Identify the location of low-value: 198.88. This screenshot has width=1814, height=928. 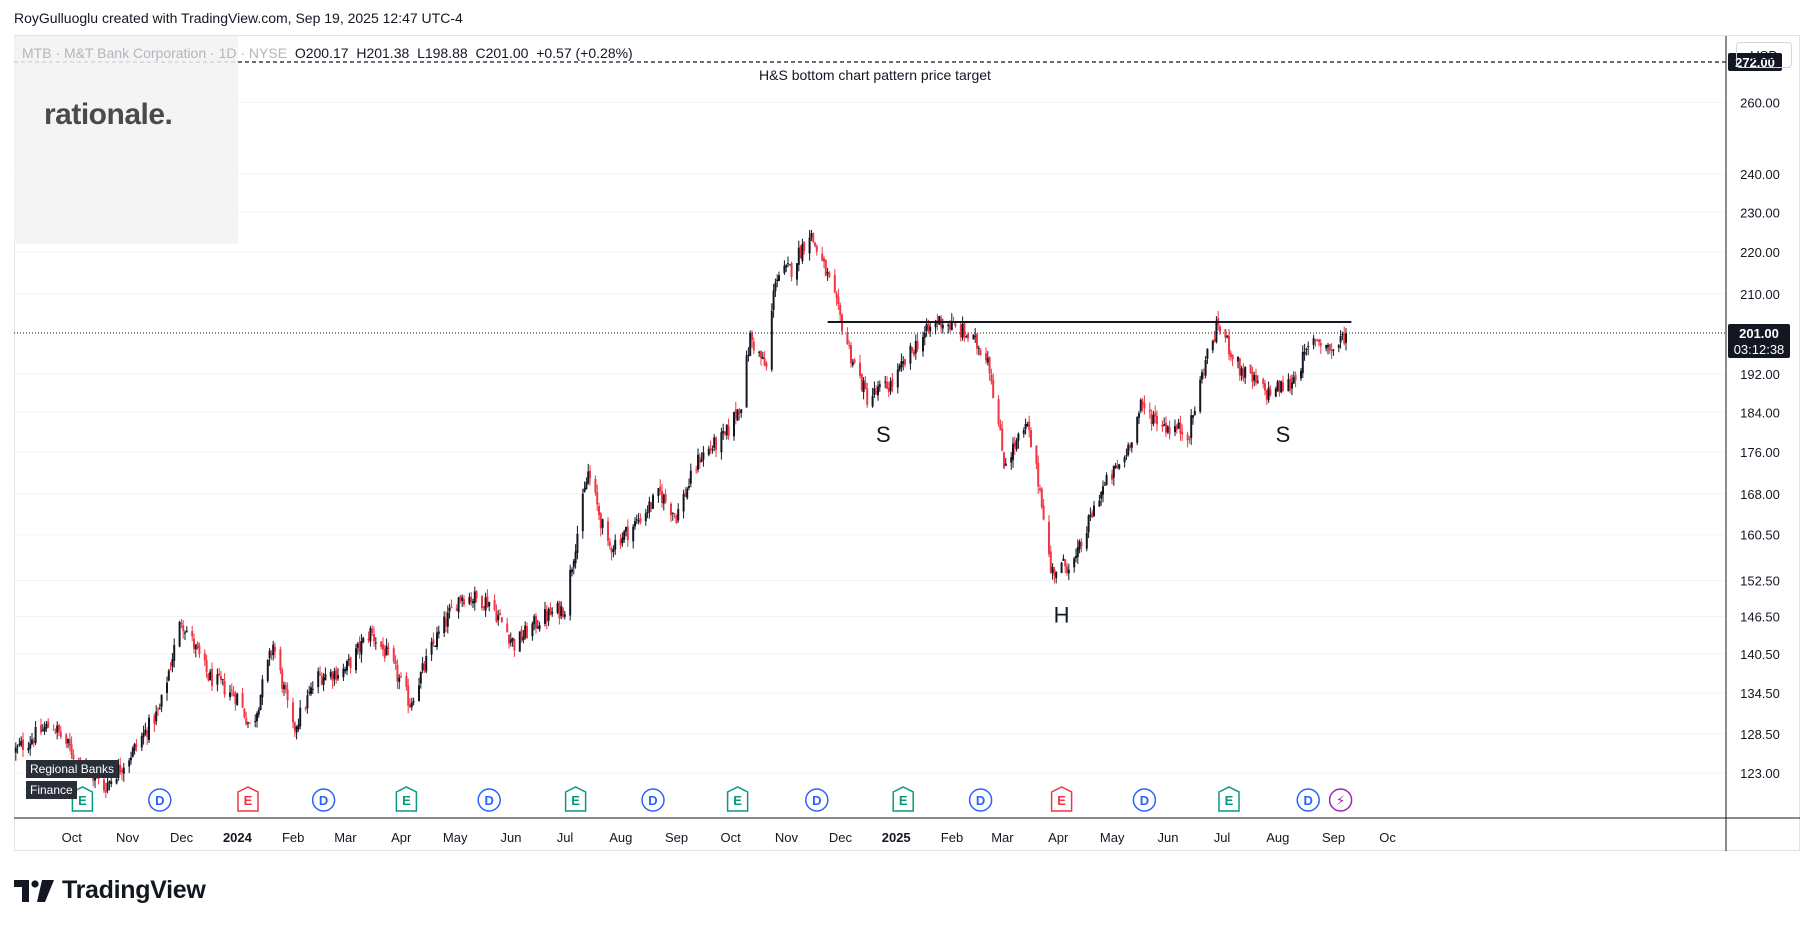
(446, 53).